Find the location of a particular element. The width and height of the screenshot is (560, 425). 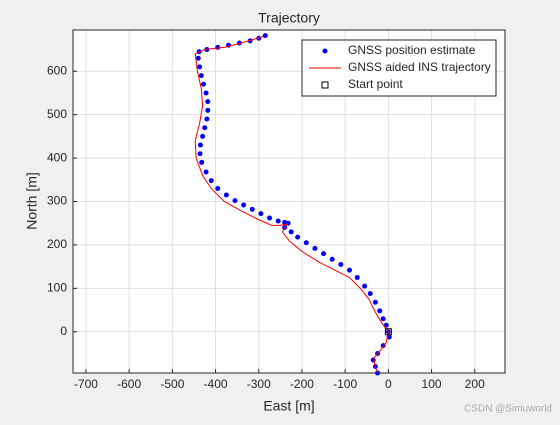

x-tick-label: -300 is located at coordinates (259, 384).